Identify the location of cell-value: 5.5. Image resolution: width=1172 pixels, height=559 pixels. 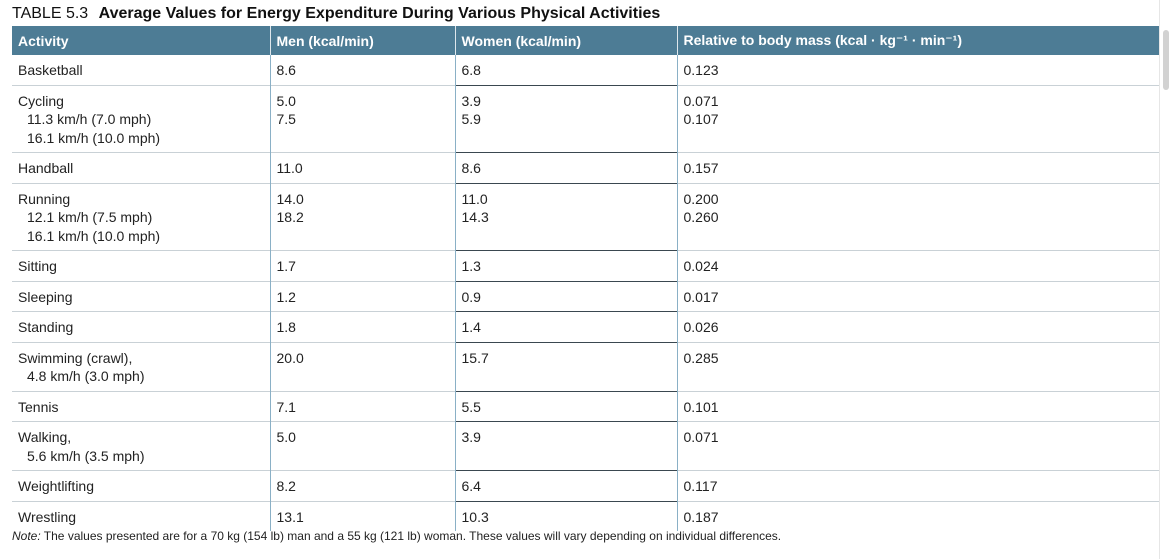
(471, 406).